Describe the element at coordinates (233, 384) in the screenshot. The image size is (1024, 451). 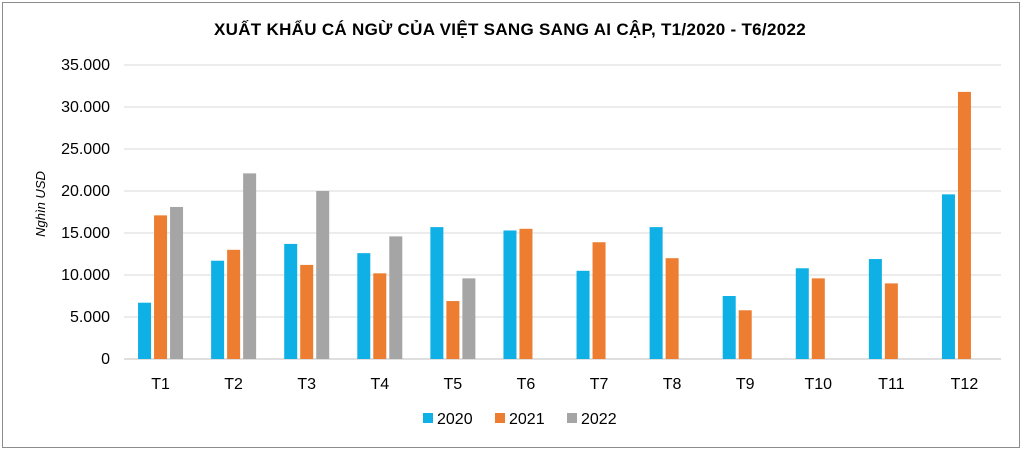
I see `x-tick-label: T2` at that location.